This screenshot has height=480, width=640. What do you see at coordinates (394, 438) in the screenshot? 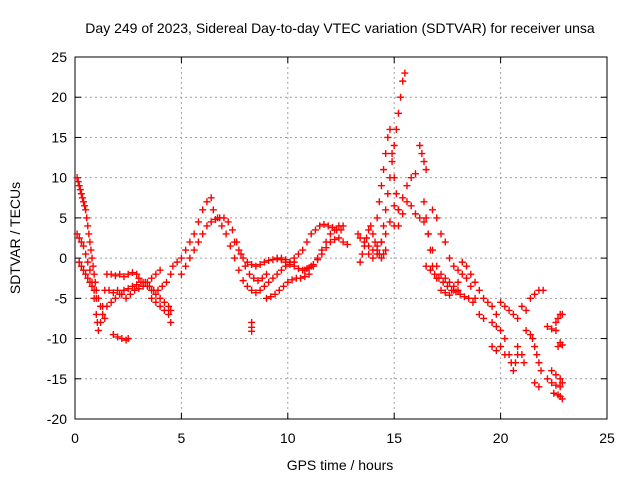
I see `x-tick-label: 15` at bounding box center [394, 438].